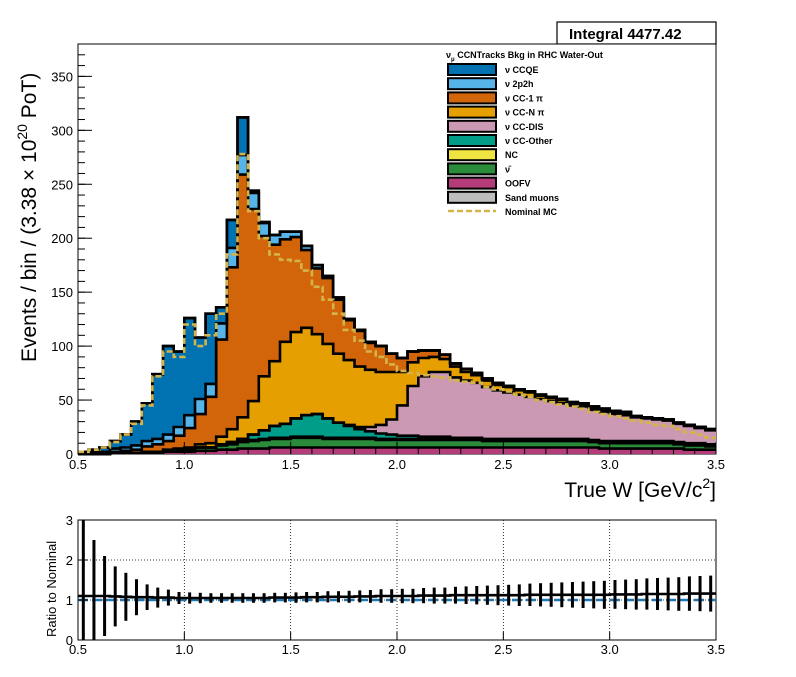  What do you see at coordinates (62, 184) in the screenshot?
I see `y-tick-label: 250` at bounding box center [62, 184].